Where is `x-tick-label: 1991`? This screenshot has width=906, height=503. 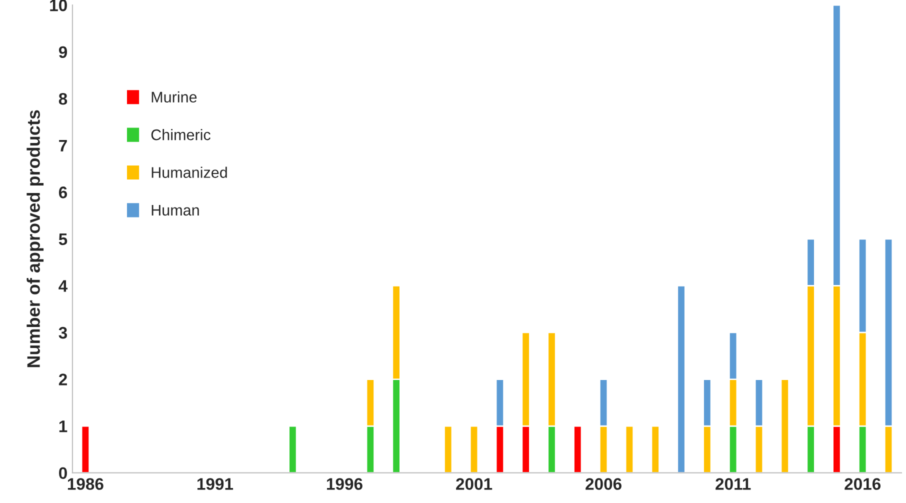 x-tick-label: 1991 is located at coordinates (215, 484).